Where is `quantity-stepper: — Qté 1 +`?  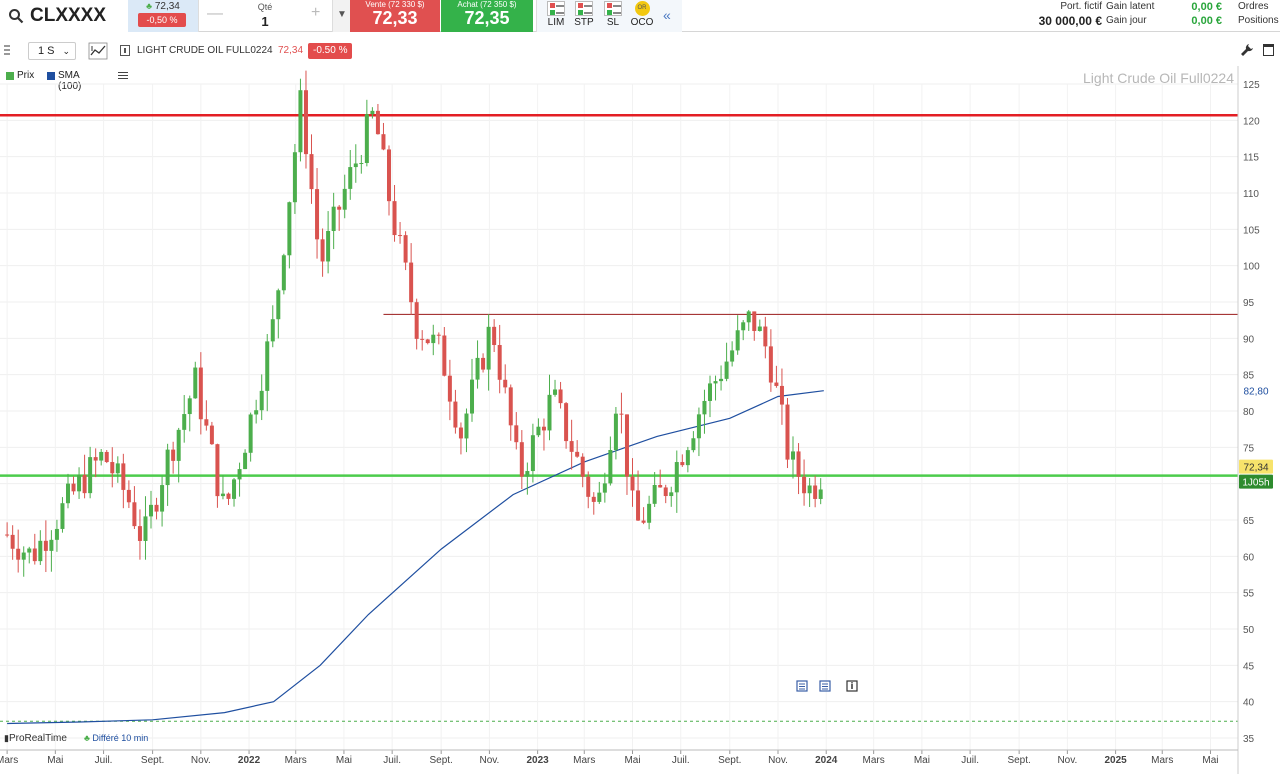 quantity-stepper: — Qté 1 + is located at coordinates (264, 16).